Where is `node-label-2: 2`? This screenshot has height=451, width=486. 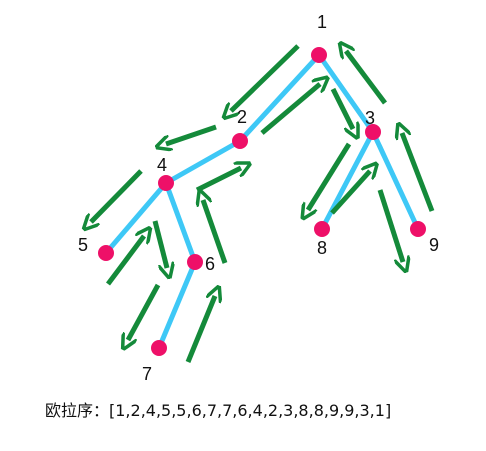 node-label-2: 2 is located at coordinates (242, 117).